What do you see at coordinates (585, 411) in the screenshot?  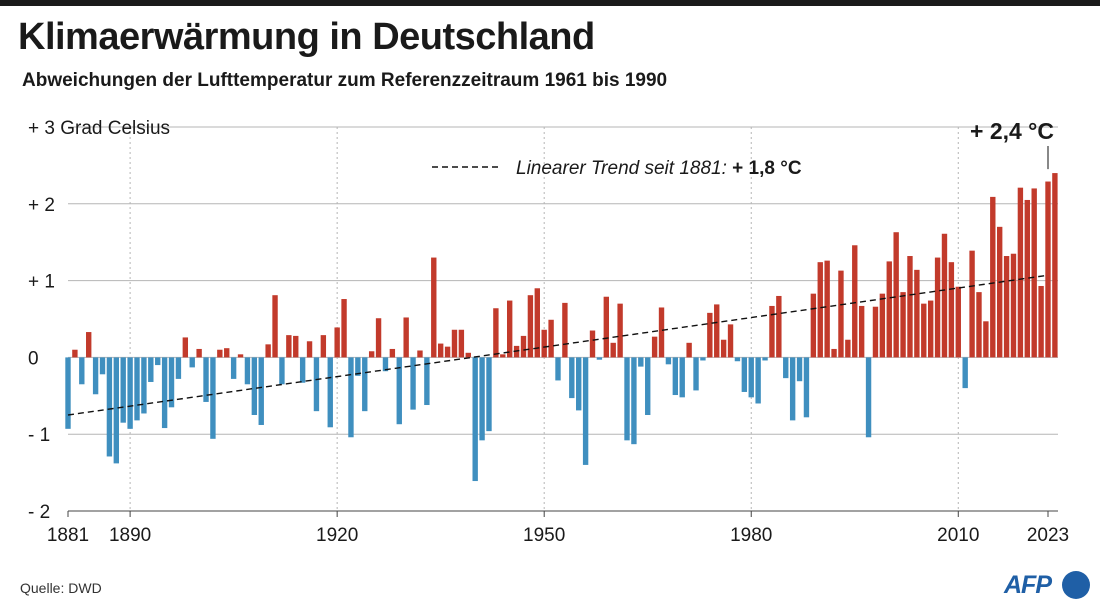 I see `bar-1956` at bounding box center [585, 411].